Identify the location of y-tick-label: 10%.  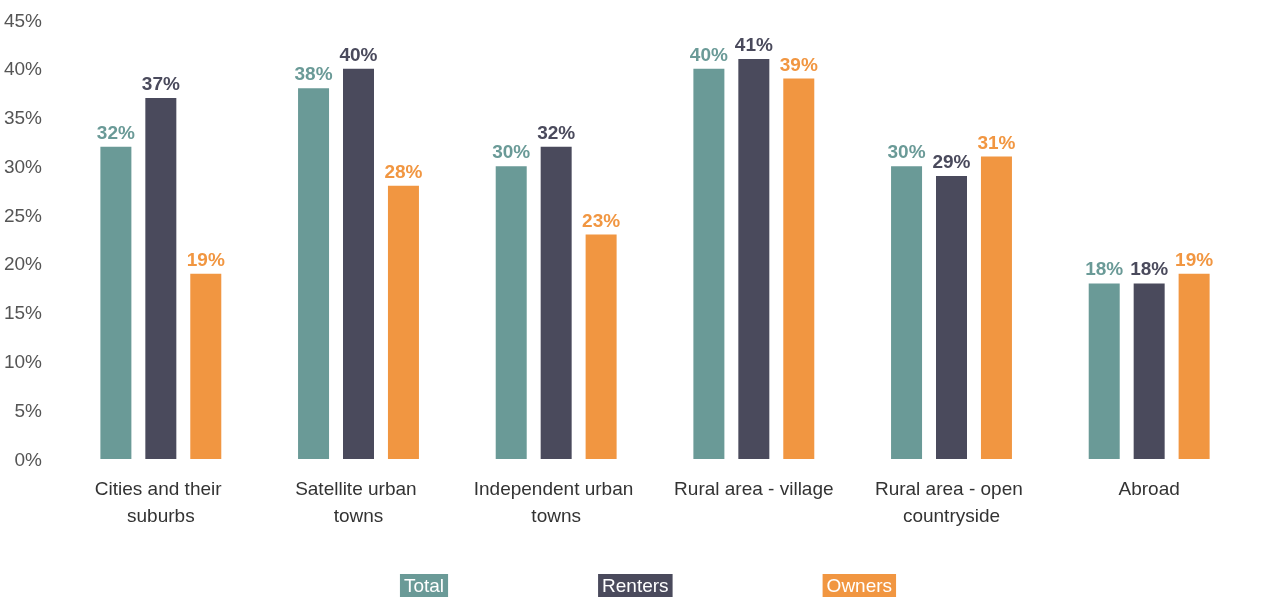
(23, 361).